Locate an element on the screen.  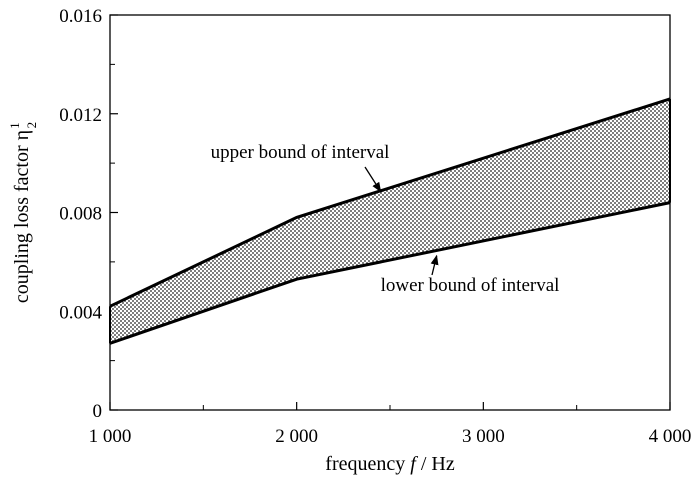
y-tick-label: 0.008 is located at coordinates (80, 214).